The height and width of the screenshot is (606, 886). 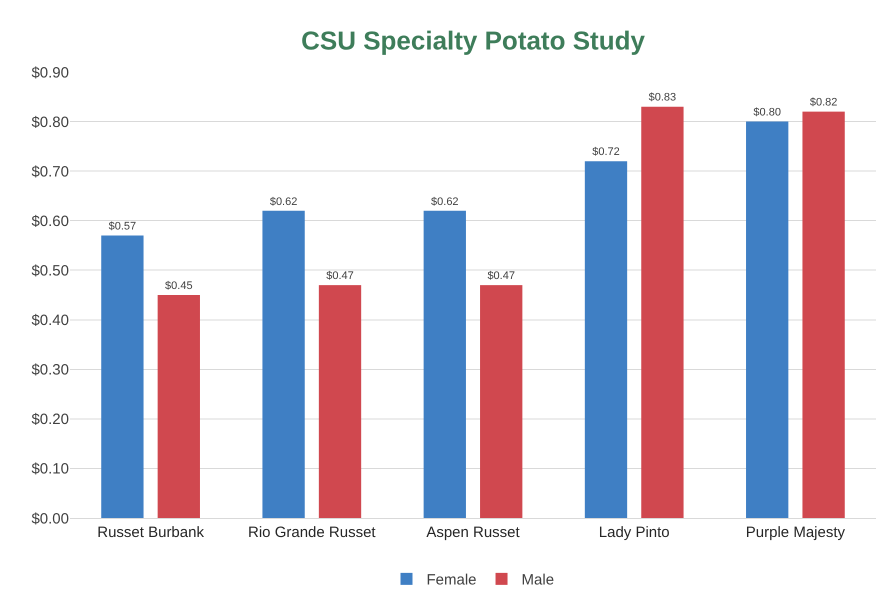 I want to click on data-label: $0.80, so click(x=767, y=112).